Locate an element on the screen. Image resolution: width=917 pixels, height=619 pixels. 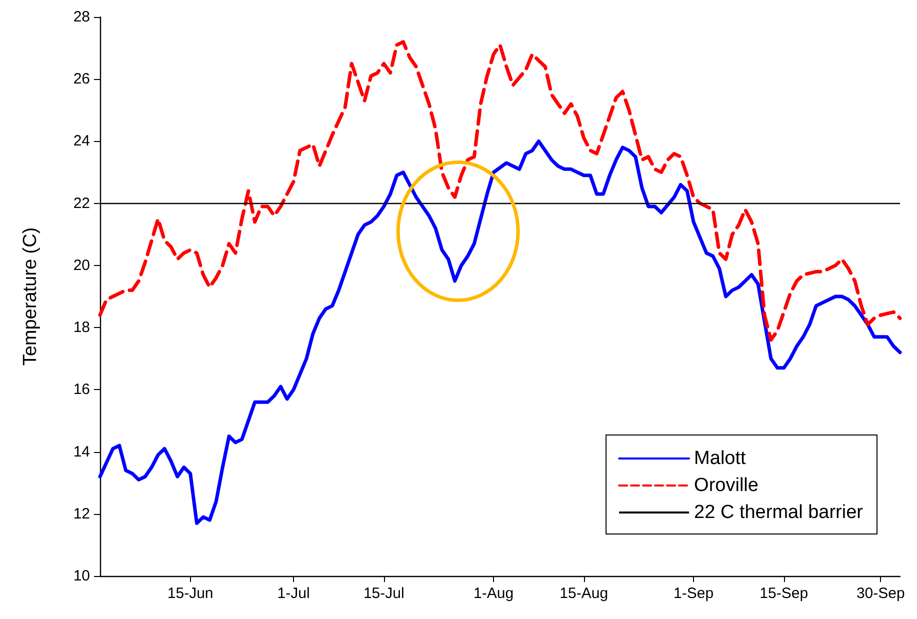
y-tick-label: 10 is located at coordinates (81, 576).